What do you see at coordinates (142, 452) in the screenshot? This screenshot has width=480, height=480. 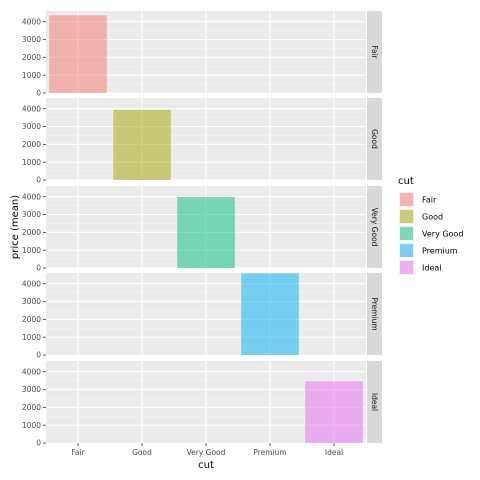 I see `x-tick-label: Good` at bounding box center [142, 452].